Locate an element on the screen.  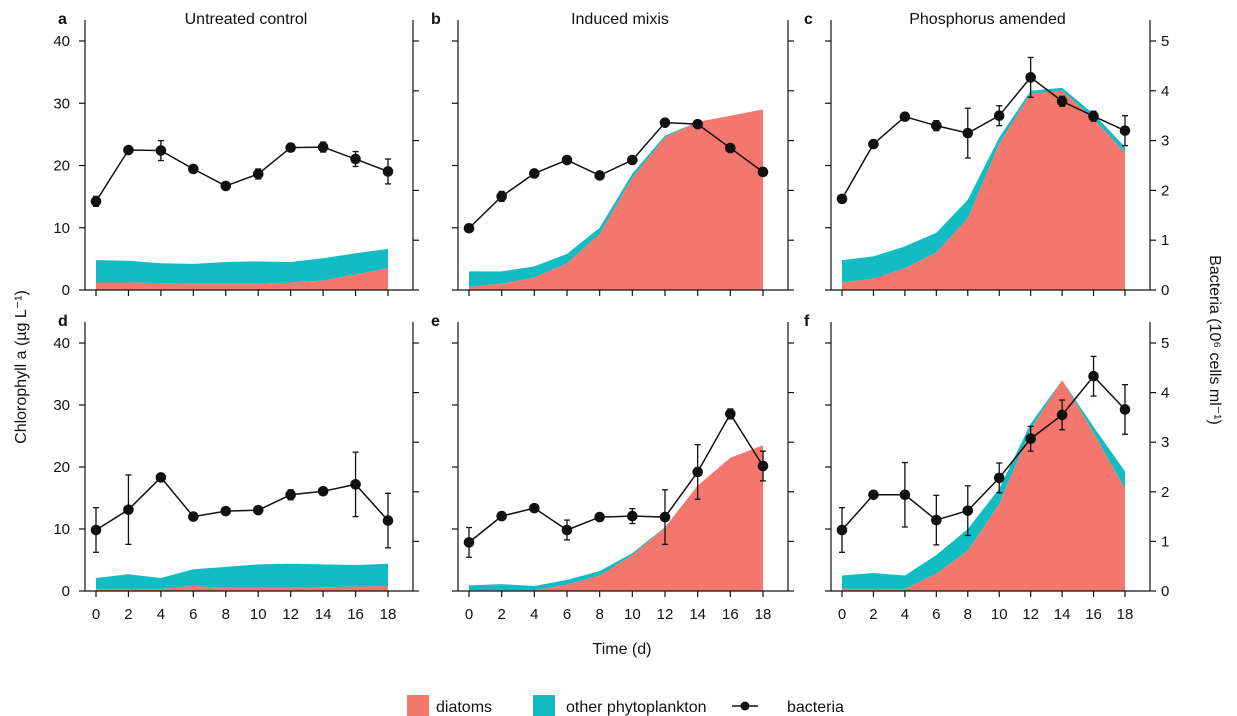
panel-title: Induced mixis is located at coordinates (620, 19).